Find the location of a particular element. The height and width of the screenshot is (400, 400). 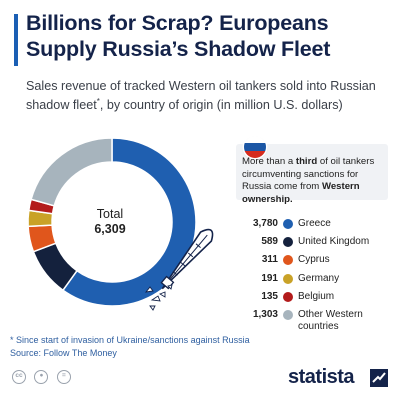

legend-label: Cyprus is located at coordinates (314, 260).